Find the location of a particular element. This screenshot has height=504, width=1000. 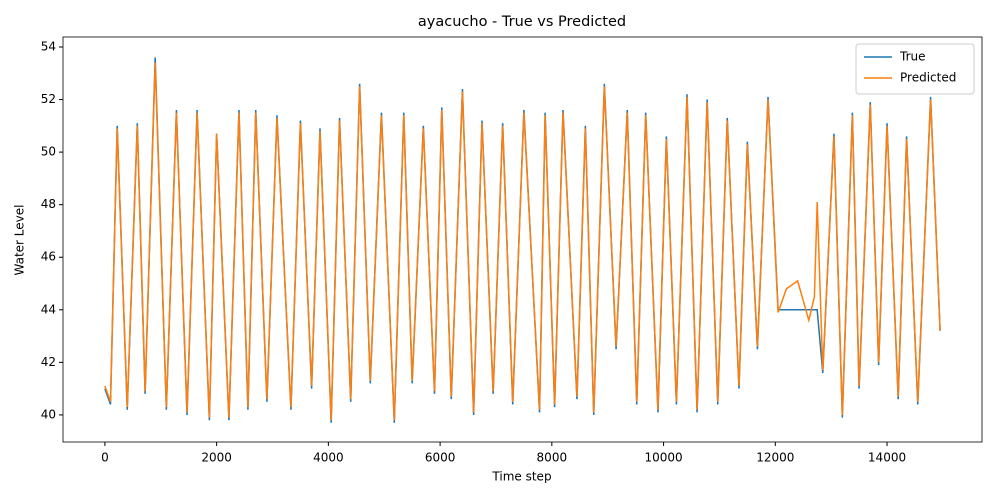

y-tick-label: 46 is located at coordinates (48, 257).